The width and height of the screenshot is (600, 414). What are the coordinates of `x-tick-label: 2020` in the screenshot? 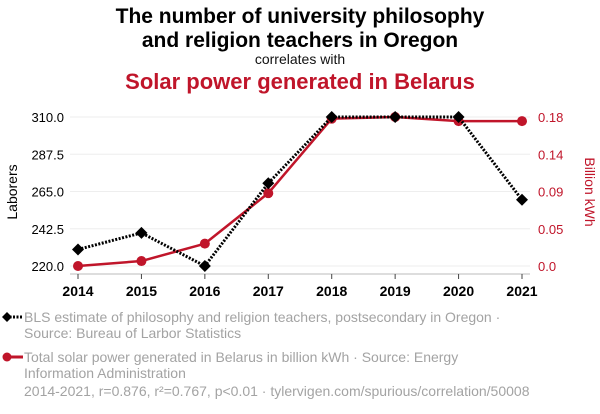 It's located at (458, 291).